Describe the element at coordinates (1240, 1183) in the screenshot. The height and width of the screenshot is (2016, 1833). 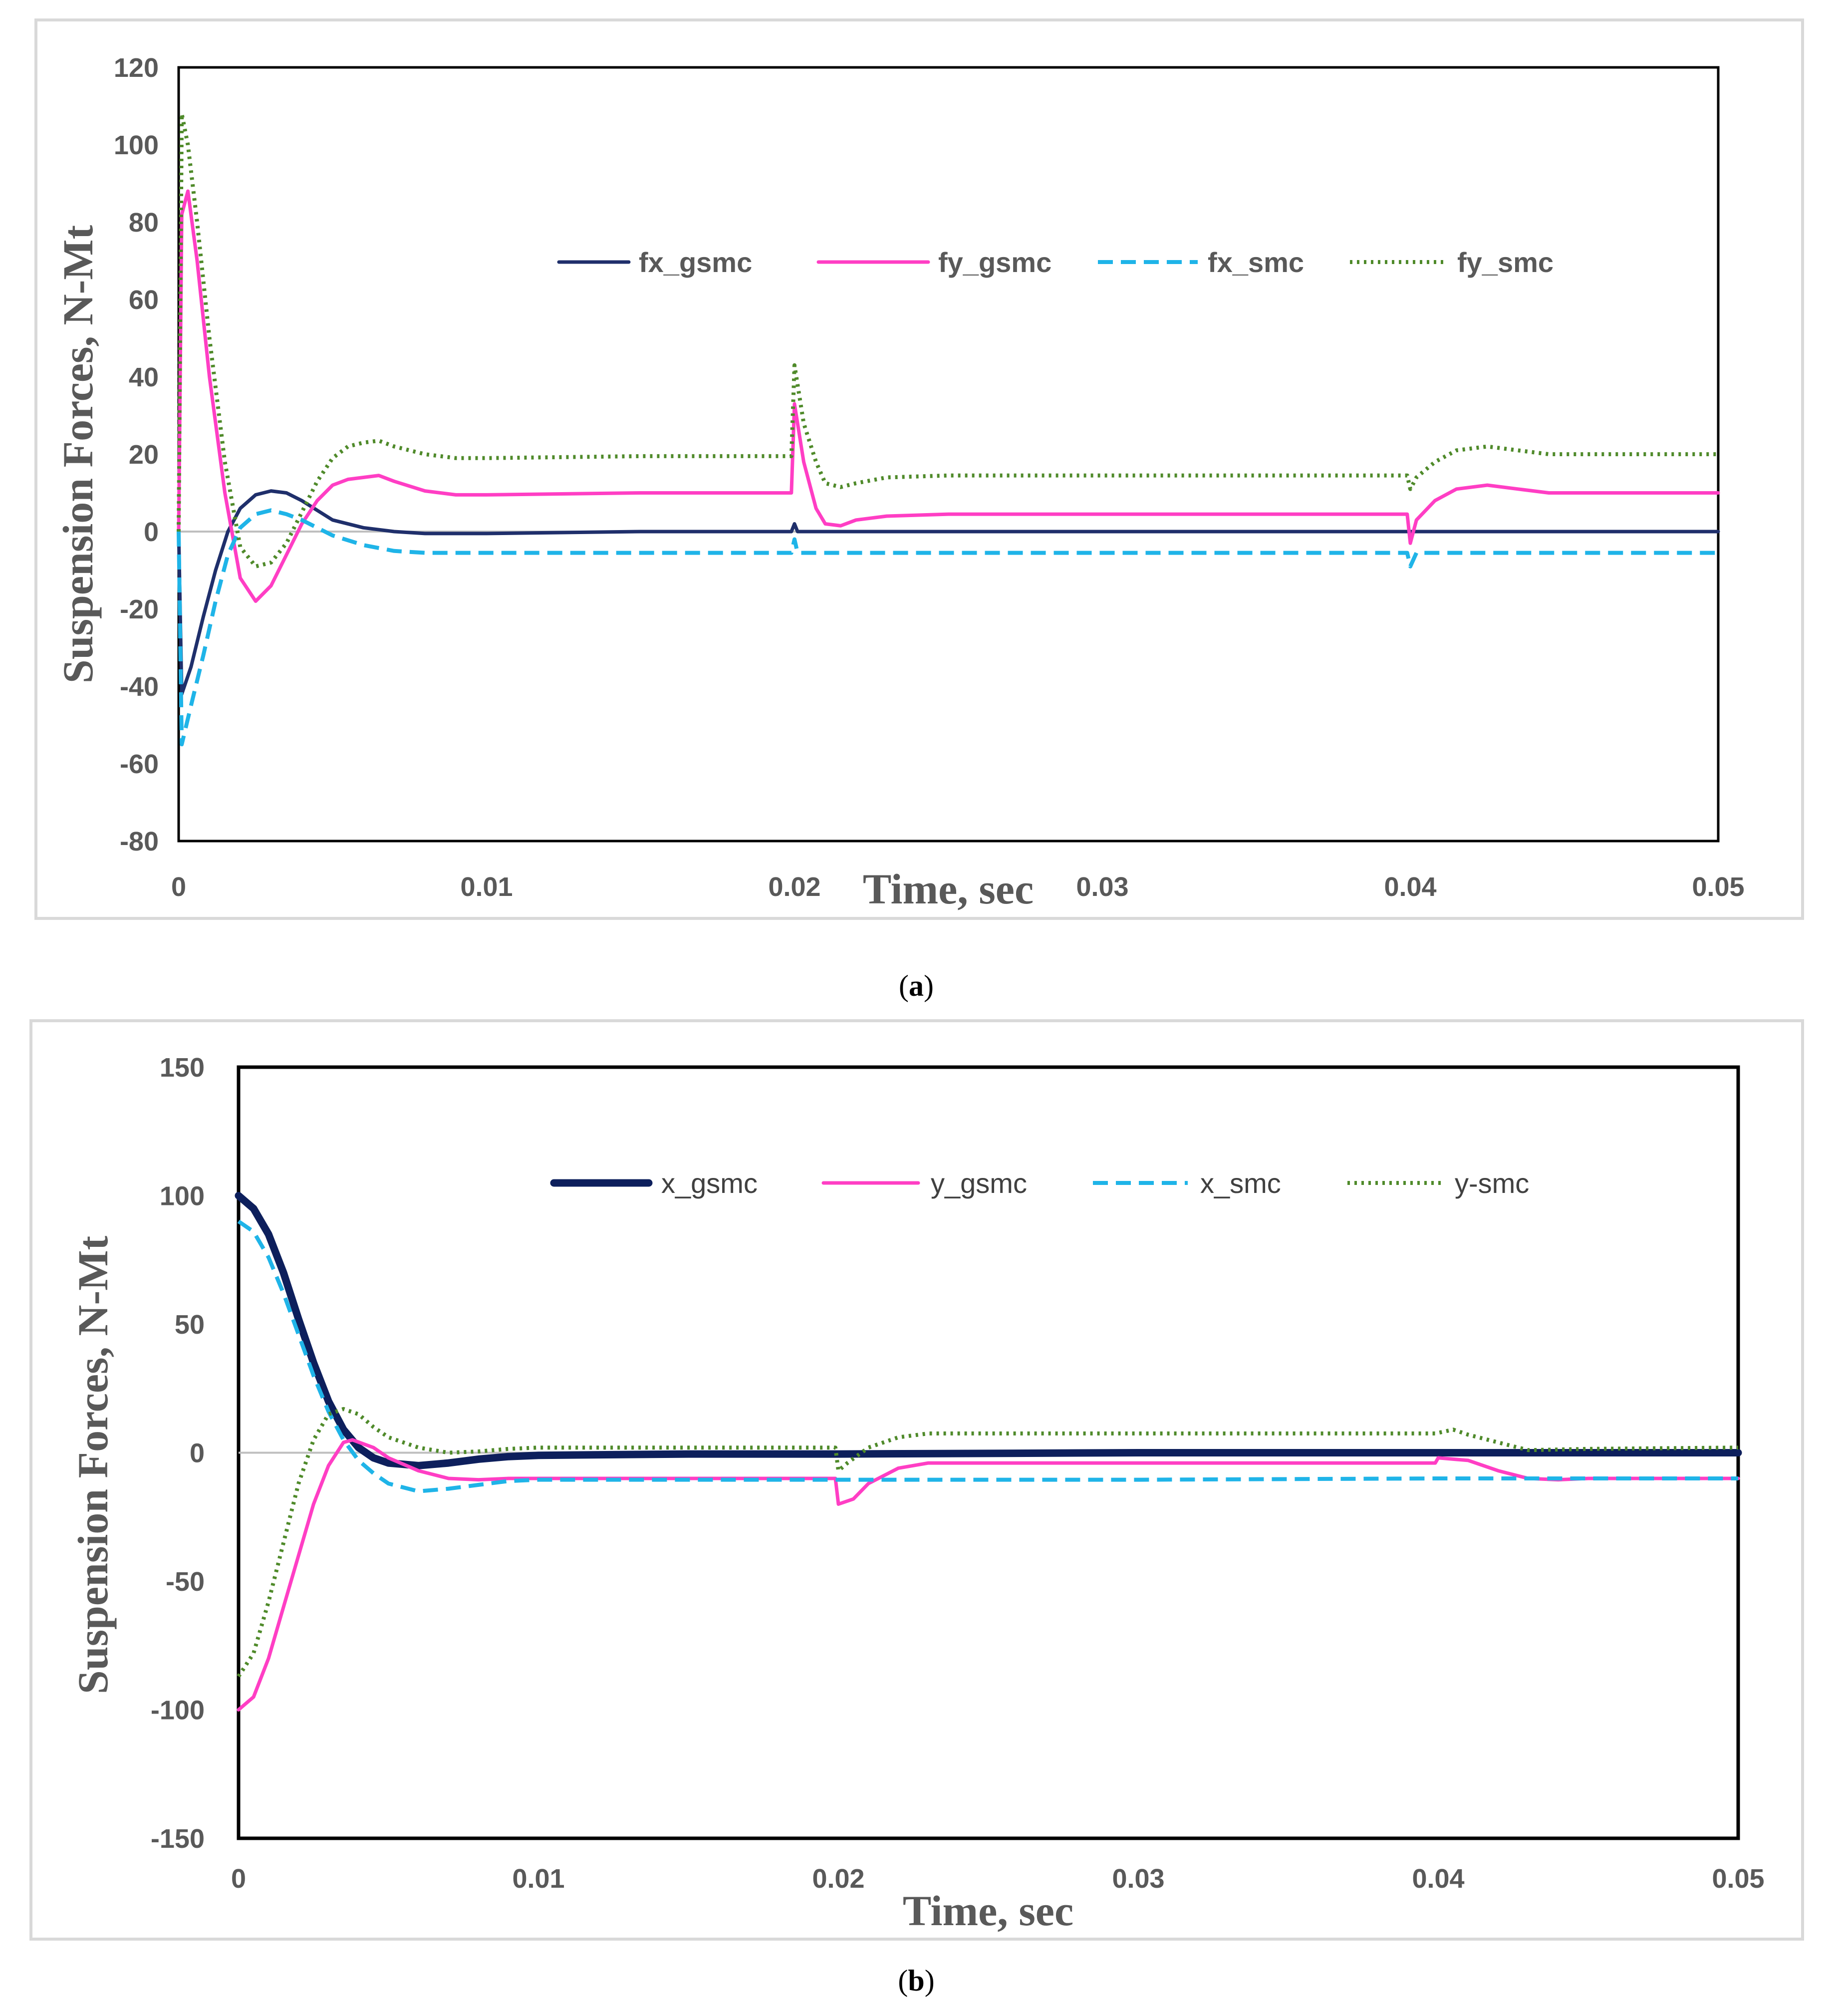
I see `legend-label-x_smc: x_smc` at that location.